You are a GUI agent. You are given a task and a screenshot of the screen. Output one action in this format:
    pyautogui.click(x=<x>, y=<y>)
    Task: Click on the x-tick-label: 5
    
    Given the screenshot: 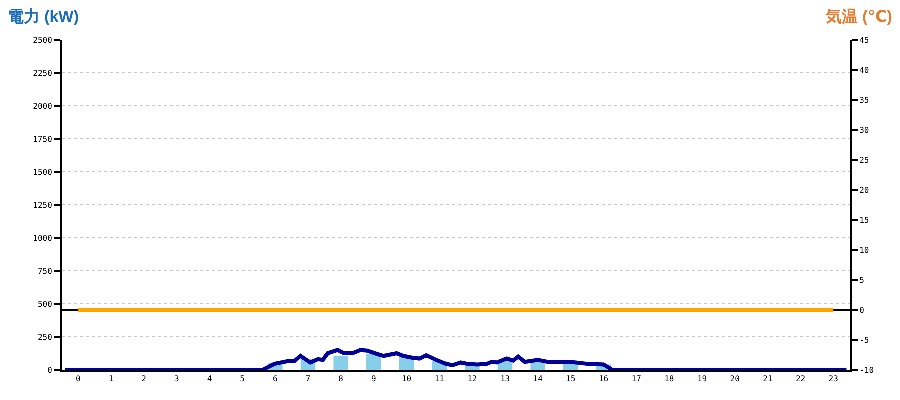 What is the action you would take?
    pyautogui.click(x=243, y=379)
    